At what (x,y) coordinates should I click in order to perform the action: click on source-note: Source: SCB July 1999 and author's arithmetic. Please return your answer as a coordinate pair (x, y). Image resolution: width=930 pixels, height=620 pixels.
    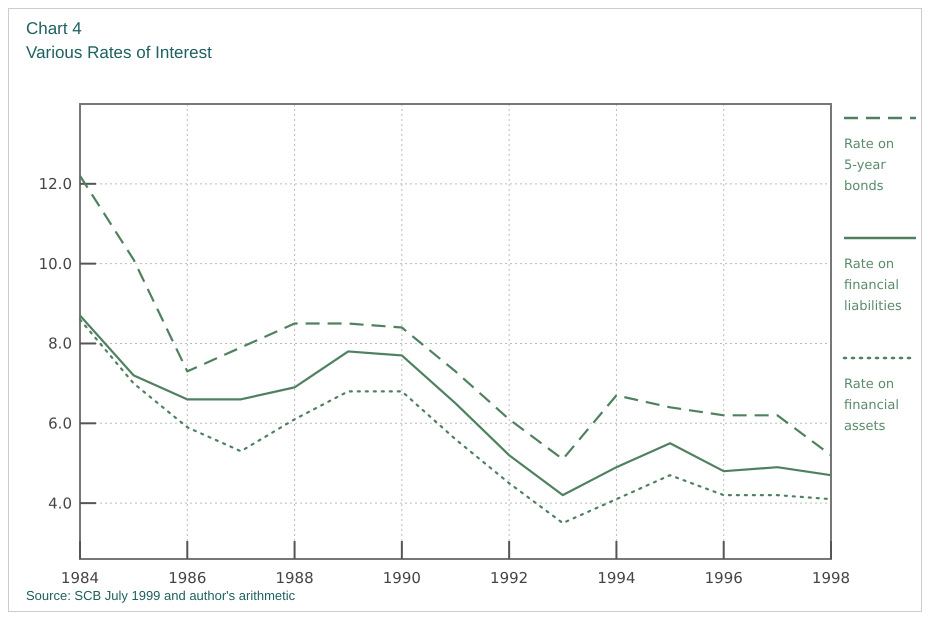
    Looking at the image, I should click on (161, 595).